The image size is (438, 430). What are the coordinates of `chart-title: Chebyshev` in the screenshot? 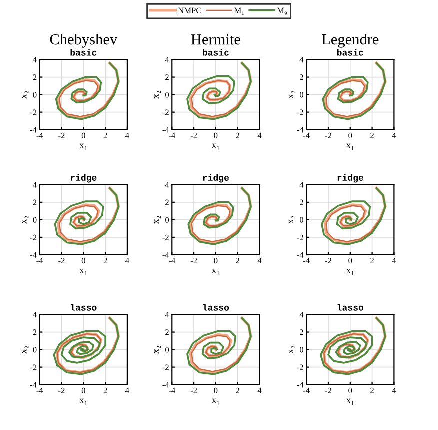 It's located at (84, 41).